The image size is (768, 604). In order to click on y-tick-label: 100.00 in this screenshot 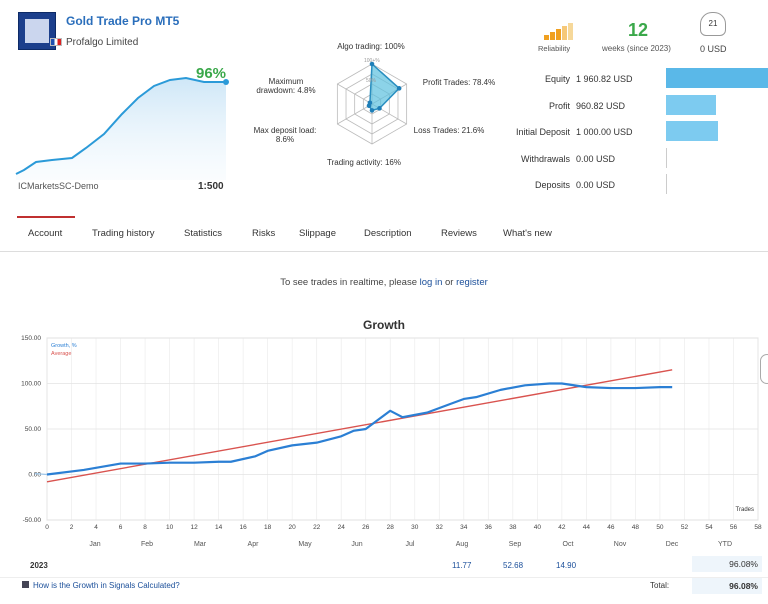, I will do `click(31, 384)`.